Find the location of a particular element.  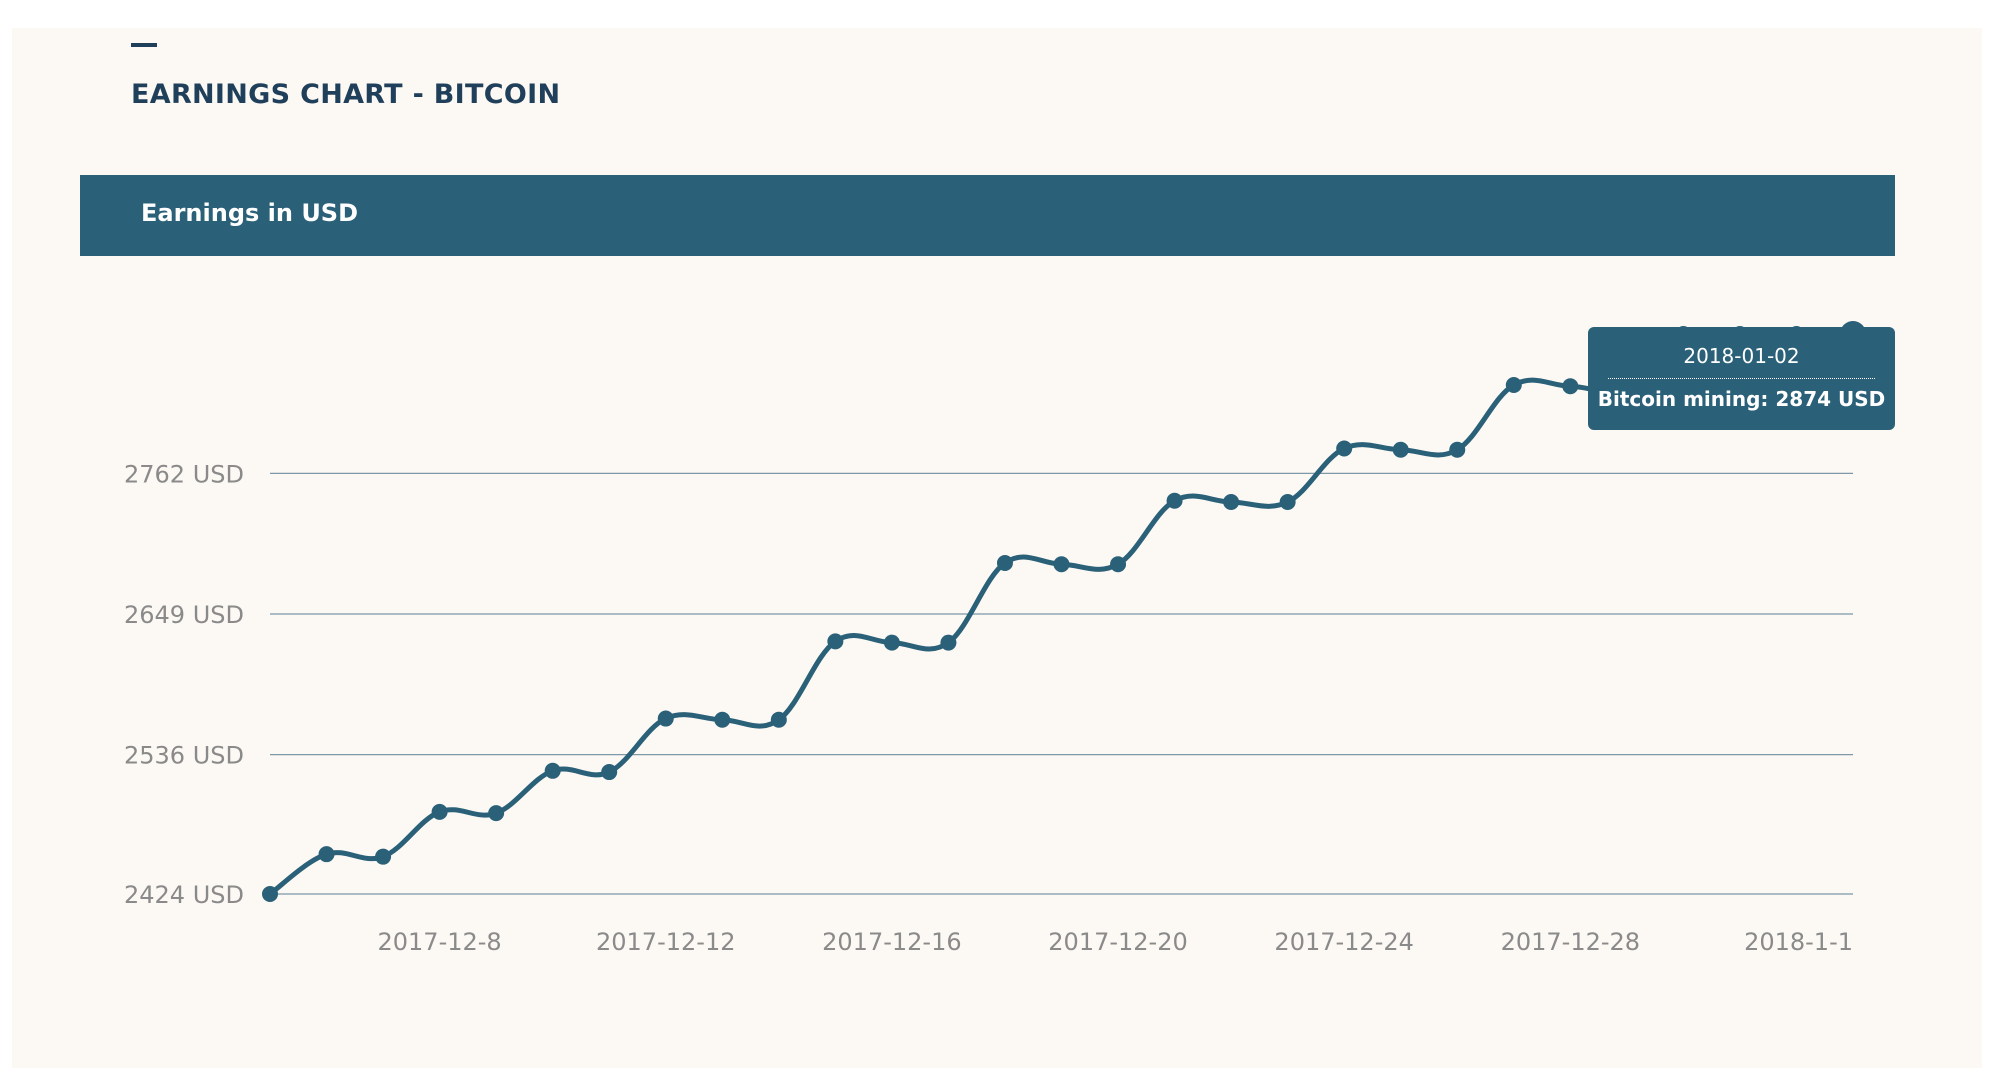

page-title: EARNINGS CHART - BITCOIN is located at coordinates (346, 94).